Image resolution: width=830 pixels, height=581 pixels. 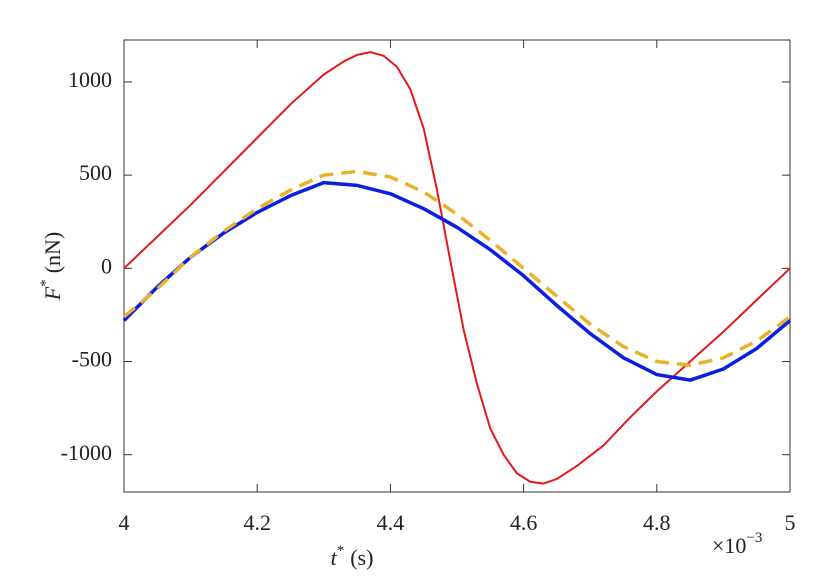 What do you see at coordinates (524, 522) in the screenshot?
I see `x-tick-label: 4.6` at bounding box center [524, 522].